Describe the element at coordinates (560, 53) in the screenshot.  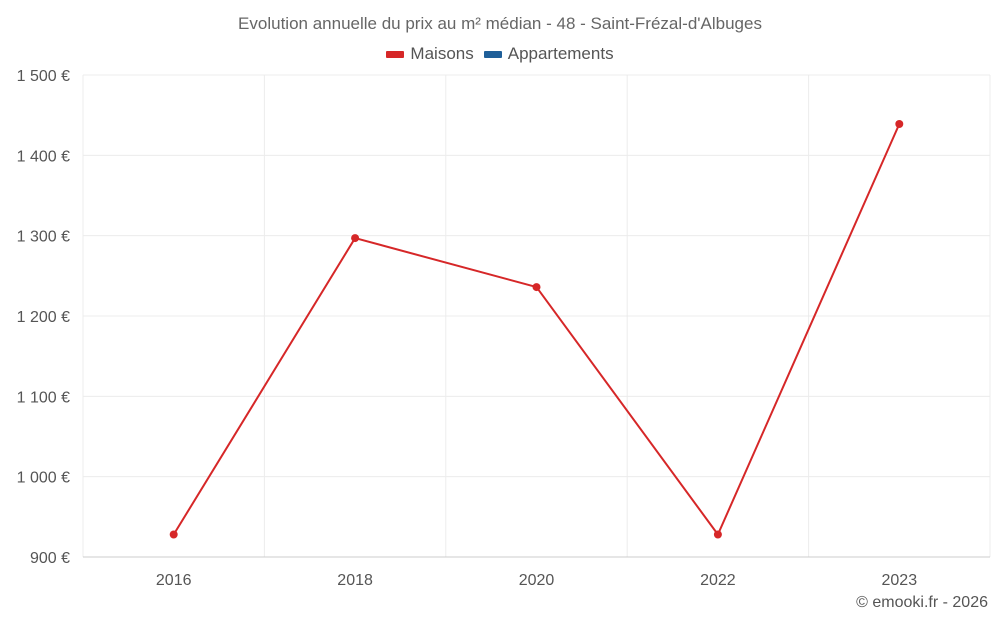
I see `legend-label-appartements: Appartements` at that location.